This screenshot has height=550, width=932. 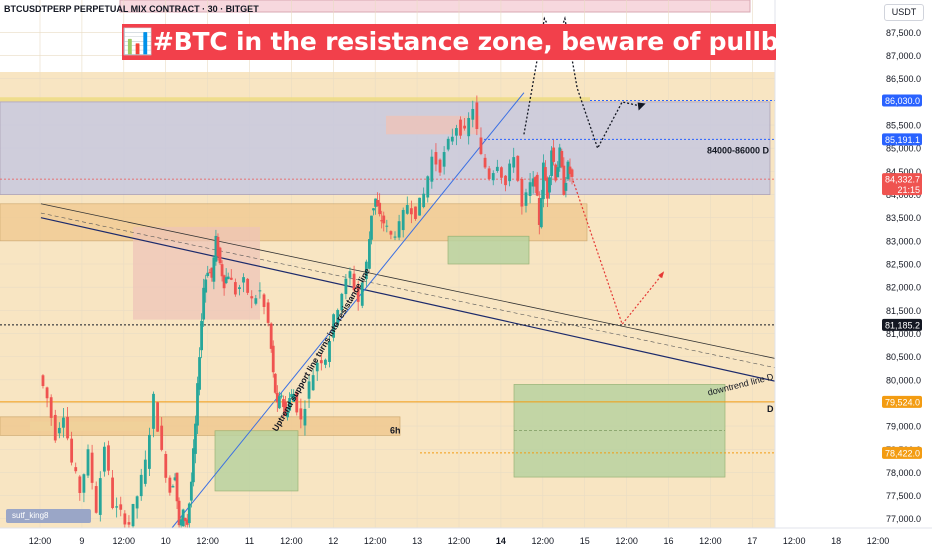 What do you see at coordinates (903, 357) in the screenshot?
I see `price-tick-label: 80,500.0` at bounding box center [903, 357].